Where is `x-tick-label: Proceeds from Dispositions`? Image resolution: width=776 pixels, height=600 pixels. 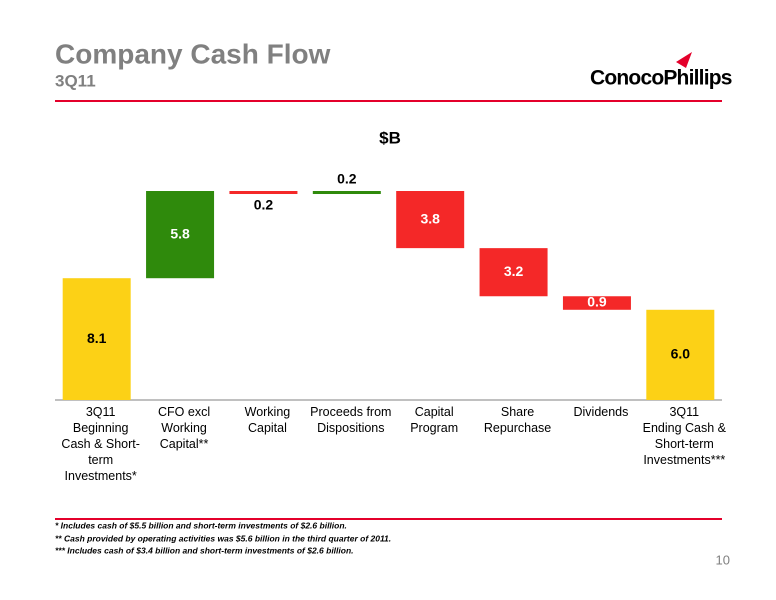 x-tick-label: Proceeds from Dispositions is located at coordinates (350, 420).